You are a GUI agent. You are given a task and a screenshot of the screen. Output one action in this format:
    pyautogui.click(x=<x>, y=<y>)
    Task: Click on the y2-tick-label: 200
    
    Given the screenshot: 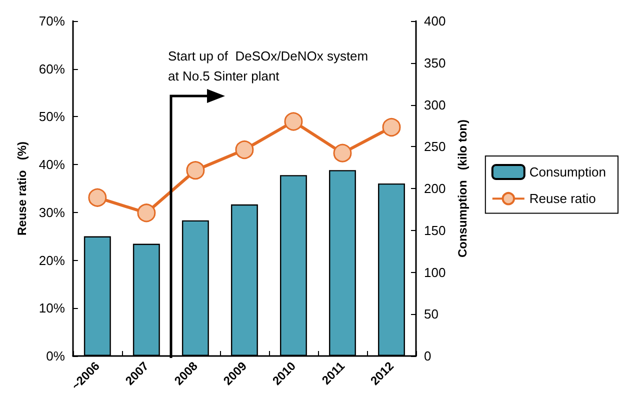 What is the action you would take?
    pyautogui.click(x=435, y=188)
    